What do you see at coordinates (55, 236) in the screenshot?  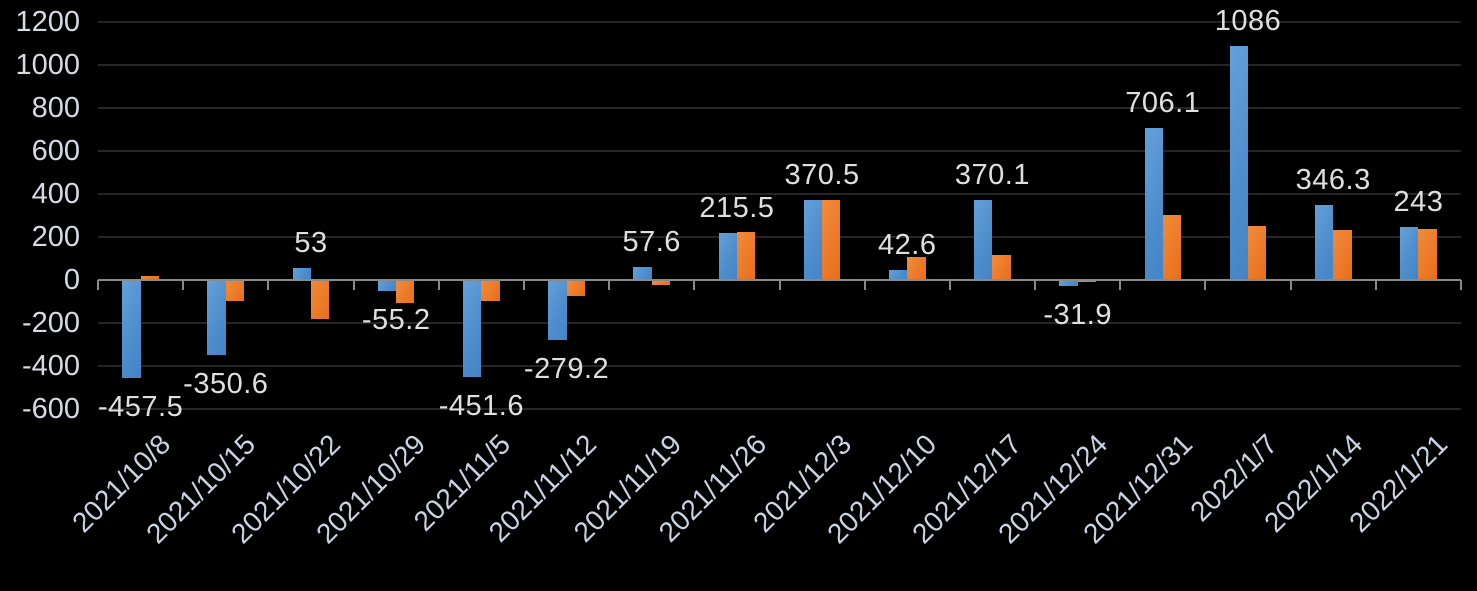 I see `y-tick-label: 200` at bounding box center [55, 236].